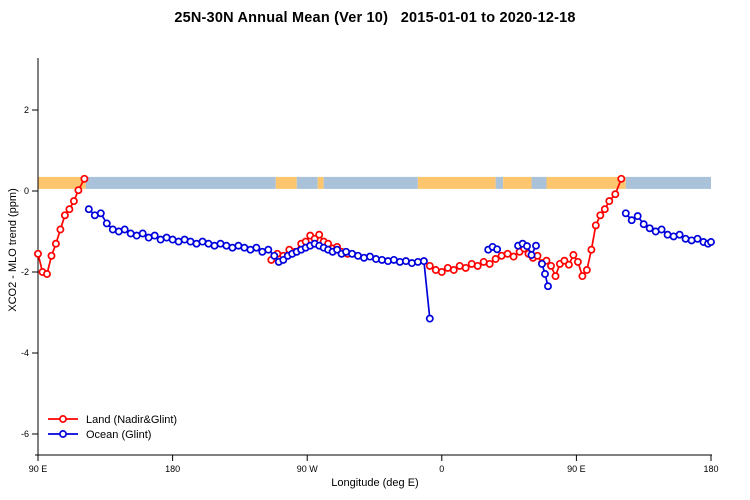 This screenshot has width=750, height=500. I want to click on y-tick-label-4: -6, so click(25, 434).